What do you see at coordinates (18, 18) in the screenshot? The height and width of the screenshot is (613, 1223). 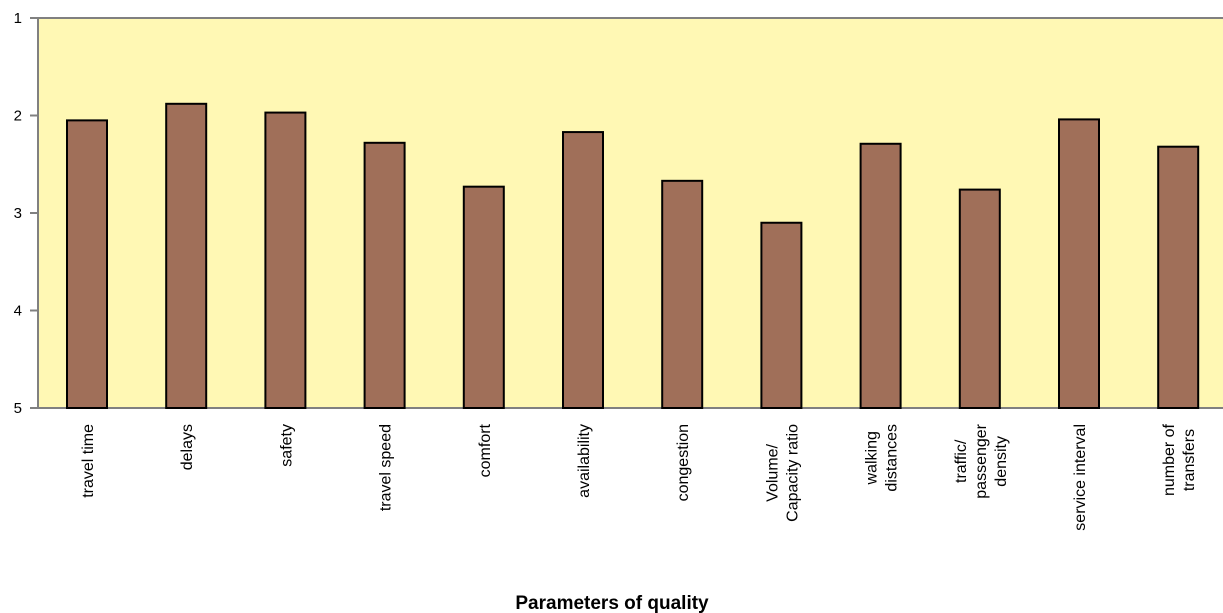 I see `y-tick-label: 1` at bounding box center [18, 18].